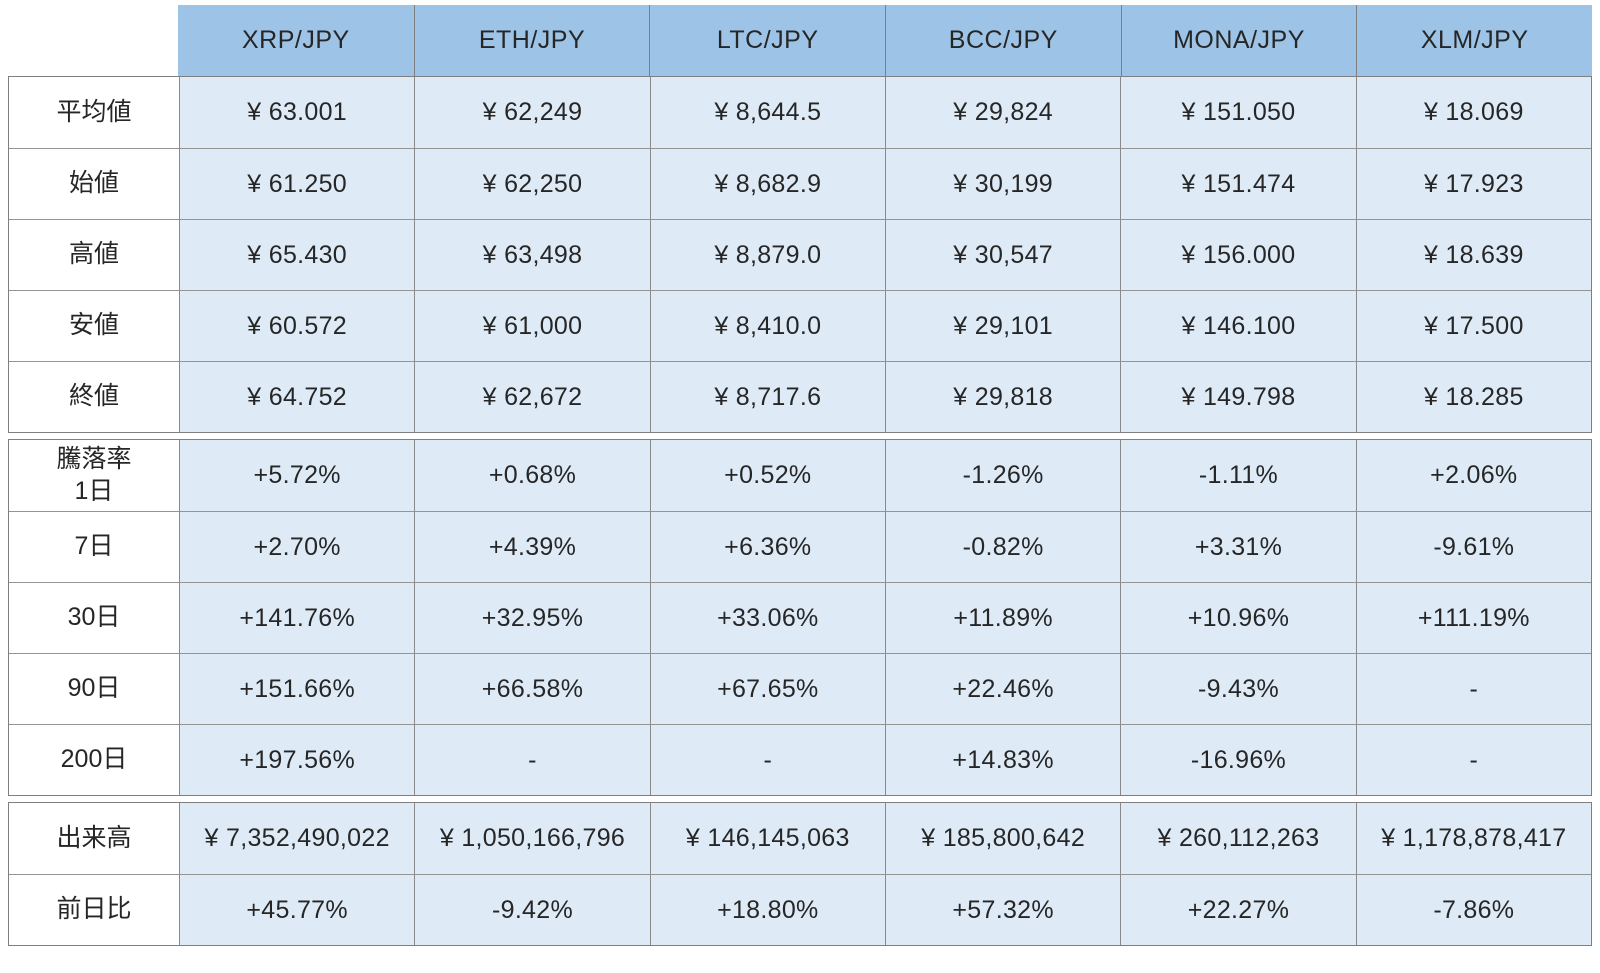 The image size is (1600, 973). What do you see at coordinates (297, 254) in the screenshot?
I see `cell-value: ¥ 65.430` at bounding box center [297, 254].